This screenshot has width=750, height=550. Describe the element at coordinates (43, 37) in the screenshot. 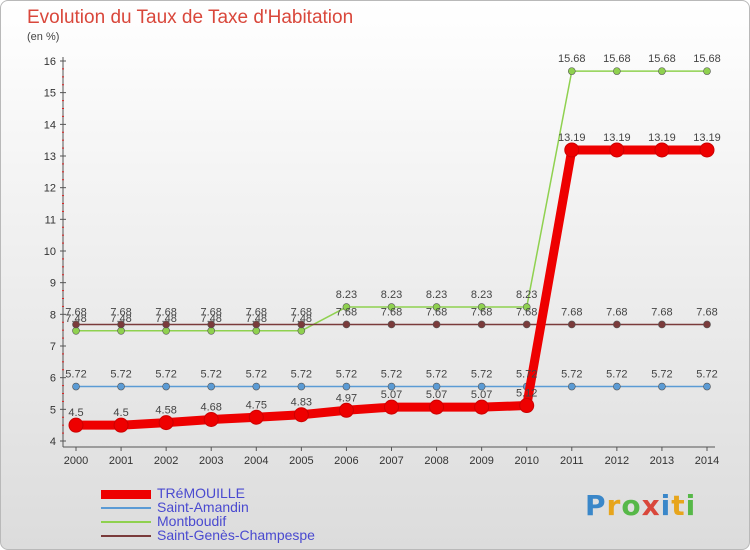

I see `chart-unit: (en %)` at that location.